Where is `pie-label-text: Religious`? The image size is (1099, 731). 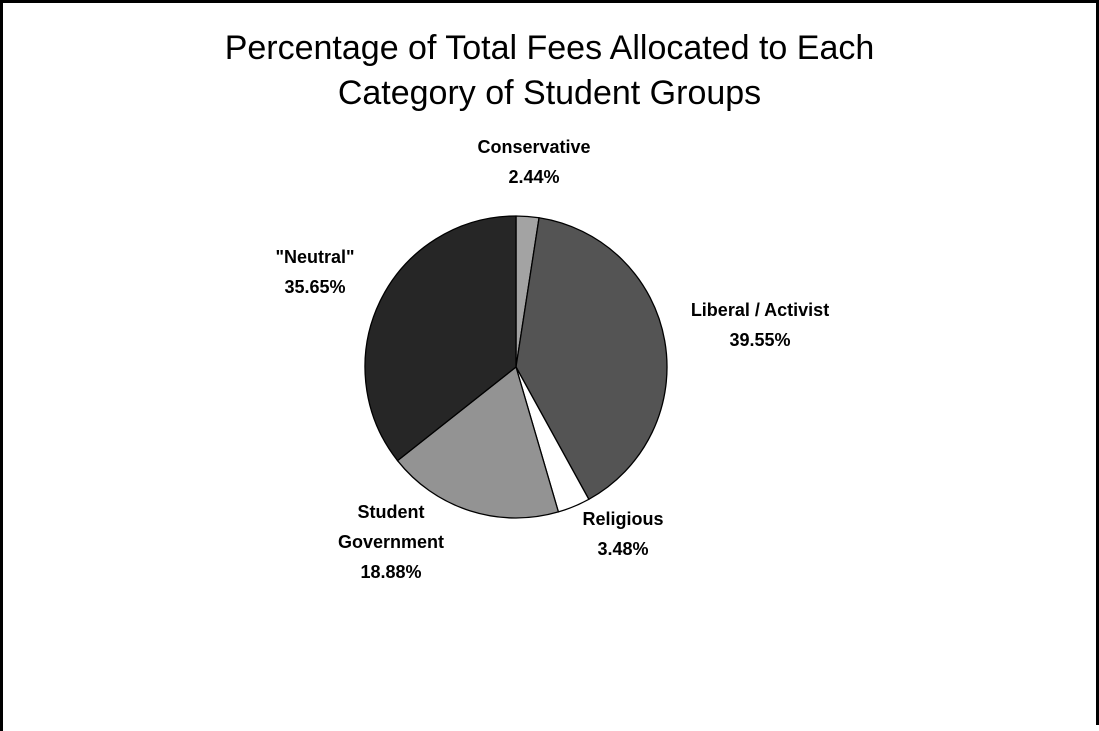 pie-label-text: Religious is located at coordinates (622, 519).